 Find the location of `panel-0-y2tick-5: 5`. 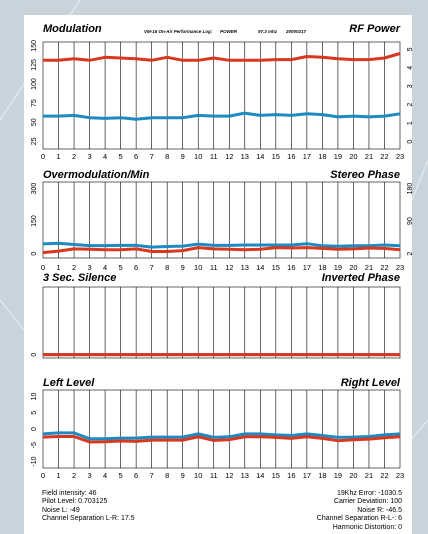

panel-0-y2tick-5: 5 is located at coordinates (410, 49).